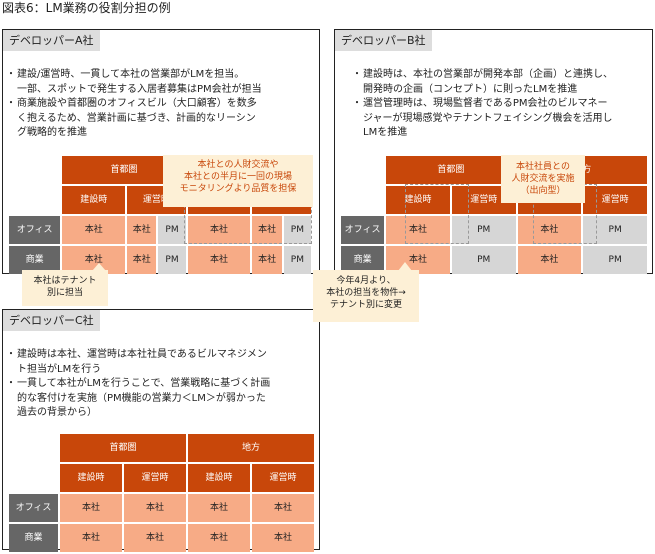 The width and height of the screenshot is (655, 554). I want to click on bullet-item: 建設時は本社、運営時は本社社員であるビルマネジメン ト担当がLMを行う, so click(160, 362).